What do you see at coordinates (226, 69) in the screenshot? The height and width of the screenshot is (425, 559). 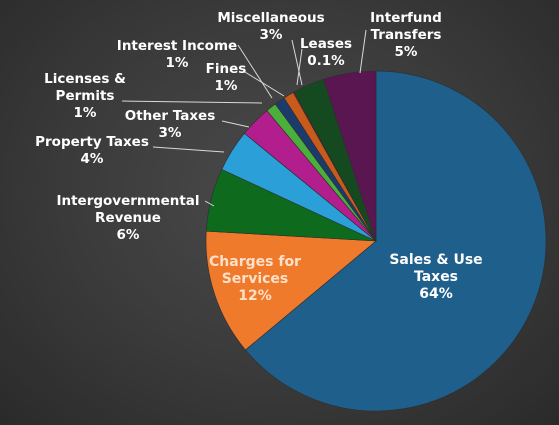 I see `slice-name: Fines` at bounding box center [226, 69].